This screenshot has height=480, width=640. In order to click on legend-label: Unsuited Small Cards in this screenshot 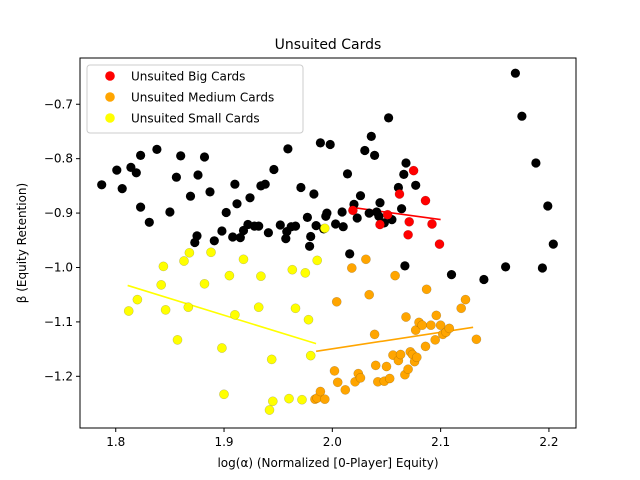, I will do `click(195, 119)`.